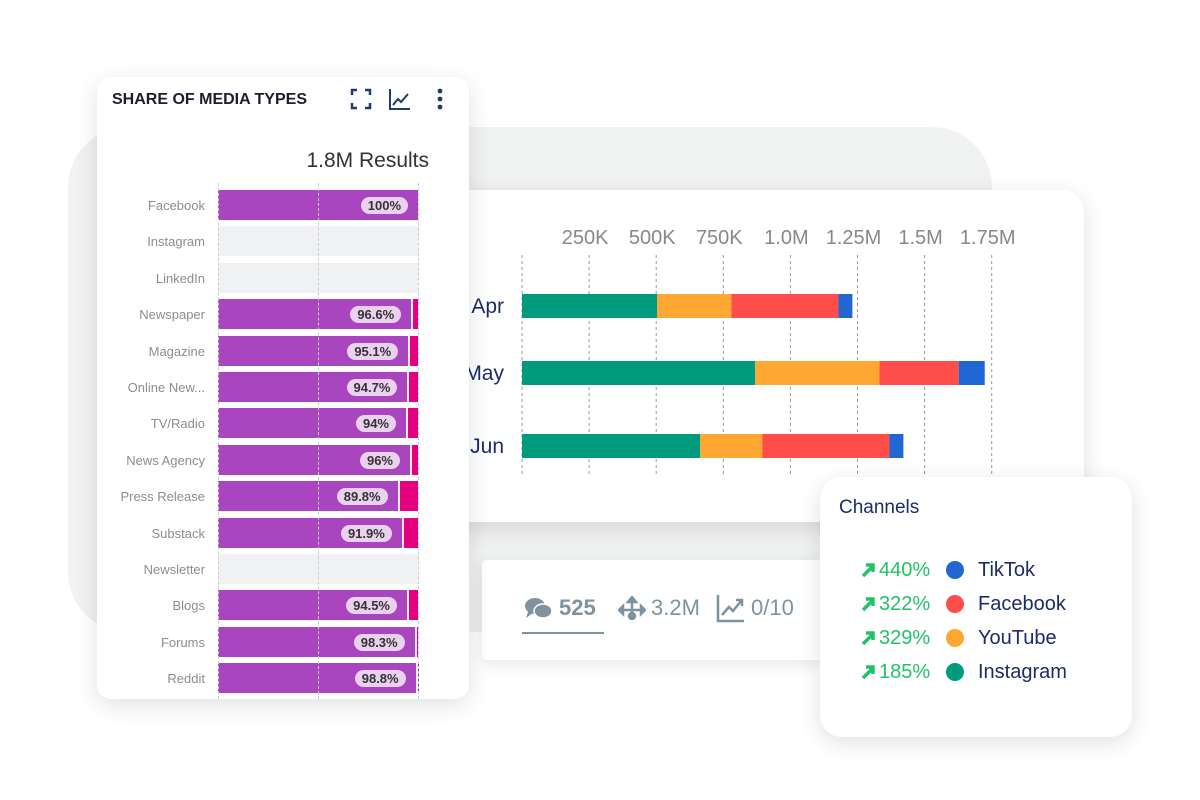 This screenshot has height=800, width=1200. What do you see at coordinates (188, 606) in the screenshot?
I see `media-label: Blogs` at bounding box center [188, 606].